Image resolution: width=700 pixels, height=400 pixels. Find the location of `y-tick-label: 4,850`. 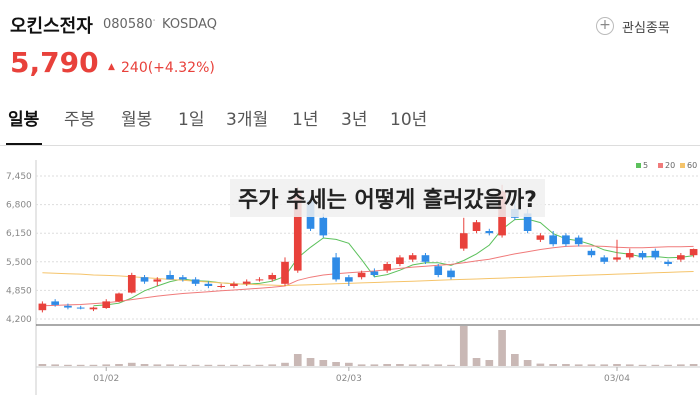

y-tick-label: 4,850 is located at coordinates (19, 291).